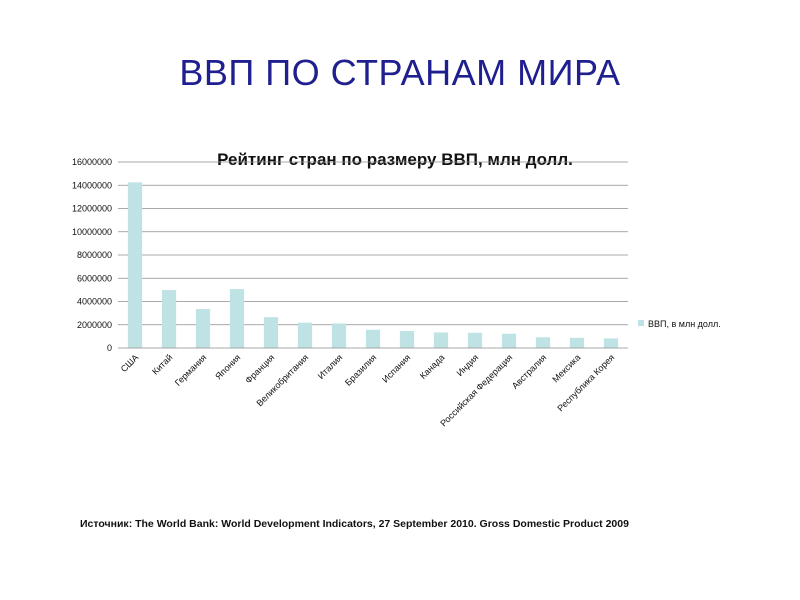 The image size is (800, 600). What do you see at coordinates (92, 162) in the screenshot?
I see `y-tick-label: 16000000` at bounding box center [92, 162].